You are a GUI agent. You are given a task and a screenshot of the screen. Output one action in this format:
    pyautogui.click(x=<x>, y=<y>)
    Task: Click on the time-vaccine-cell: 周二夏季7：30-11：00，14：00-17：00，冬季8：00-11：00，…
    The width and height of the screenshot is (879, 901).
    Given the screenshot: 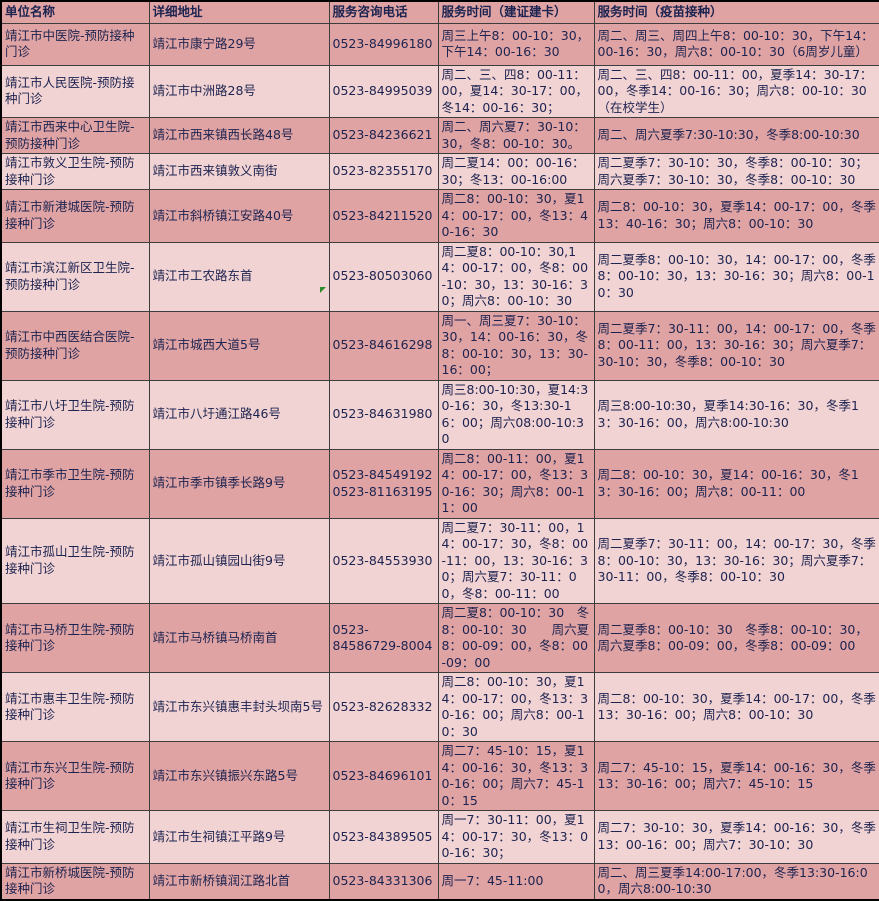 What is the action you would take?
    pyautogui.click(x=736, y=345)
    